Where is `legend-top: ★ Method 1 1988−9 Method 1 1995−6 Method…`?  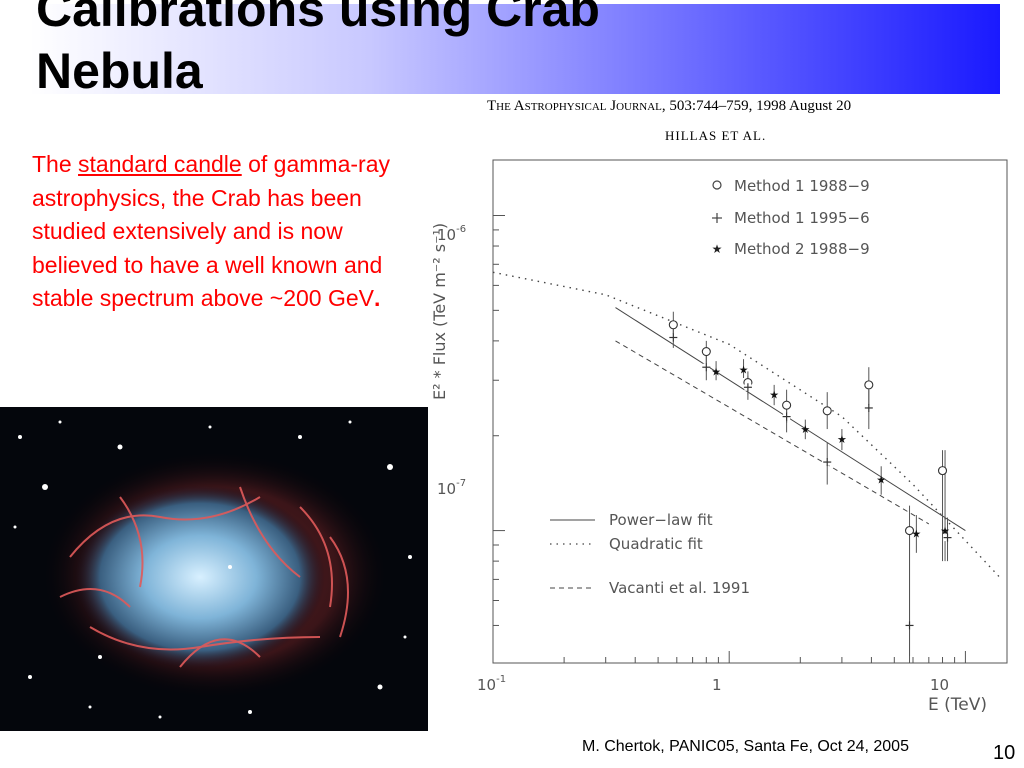
legend-top: ★ Method 1 1988−9 Method 1 1995−6 Method… is located at coordinates (791, 217).